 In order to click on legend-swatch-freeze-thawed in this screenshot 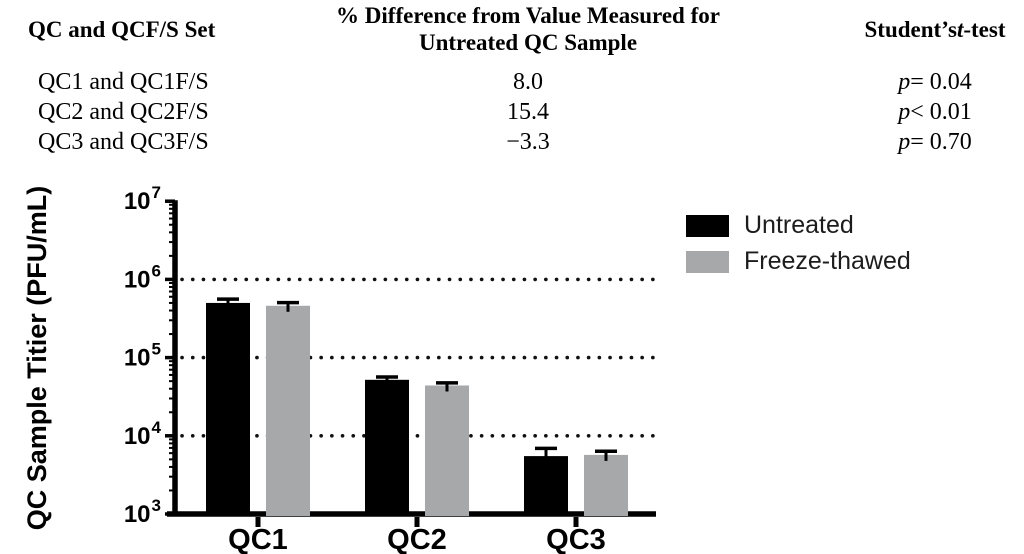, I will do `click(707, 261)`.